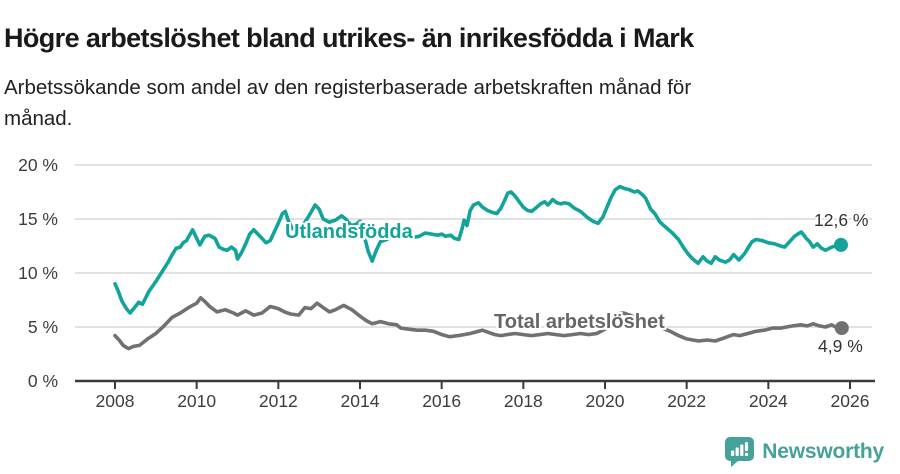 This screenshot has width=900, height=474. What do you see at coordinates (686, 401) in the screenshot?
I see `x-tick-label: 2022` at bounding box center [686, 401].